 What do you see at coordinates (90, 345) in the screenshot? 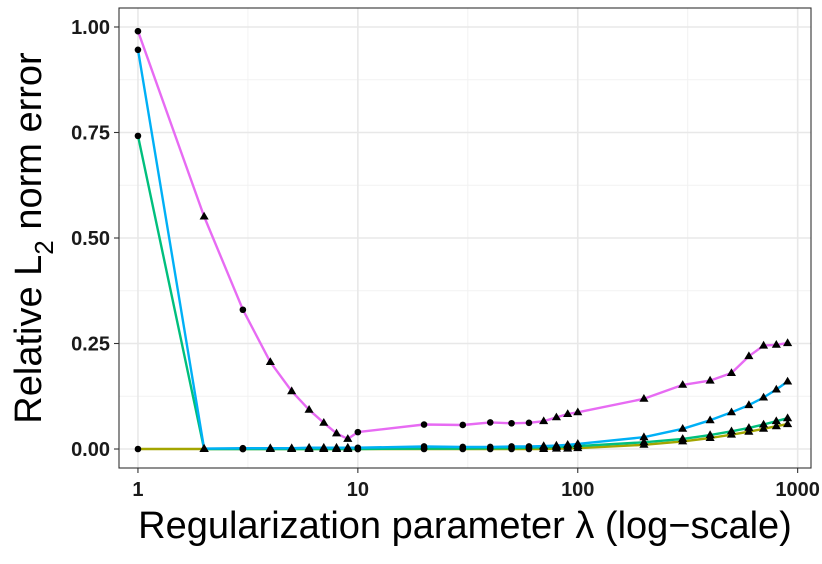
I see `y-tick-label: 0.25` at bounding box center [90, 345].